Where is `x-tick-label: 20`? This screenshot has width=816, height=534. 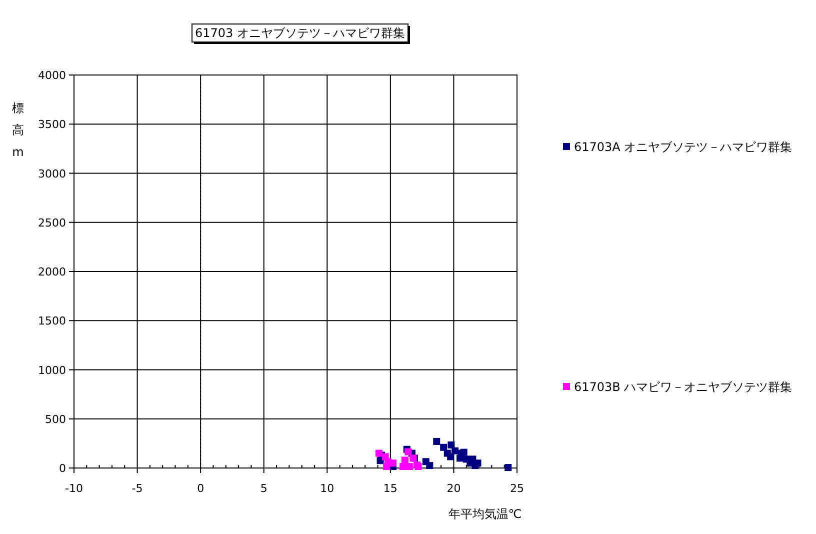
x-tick-label: 20 is located at coordinates (453, 488).